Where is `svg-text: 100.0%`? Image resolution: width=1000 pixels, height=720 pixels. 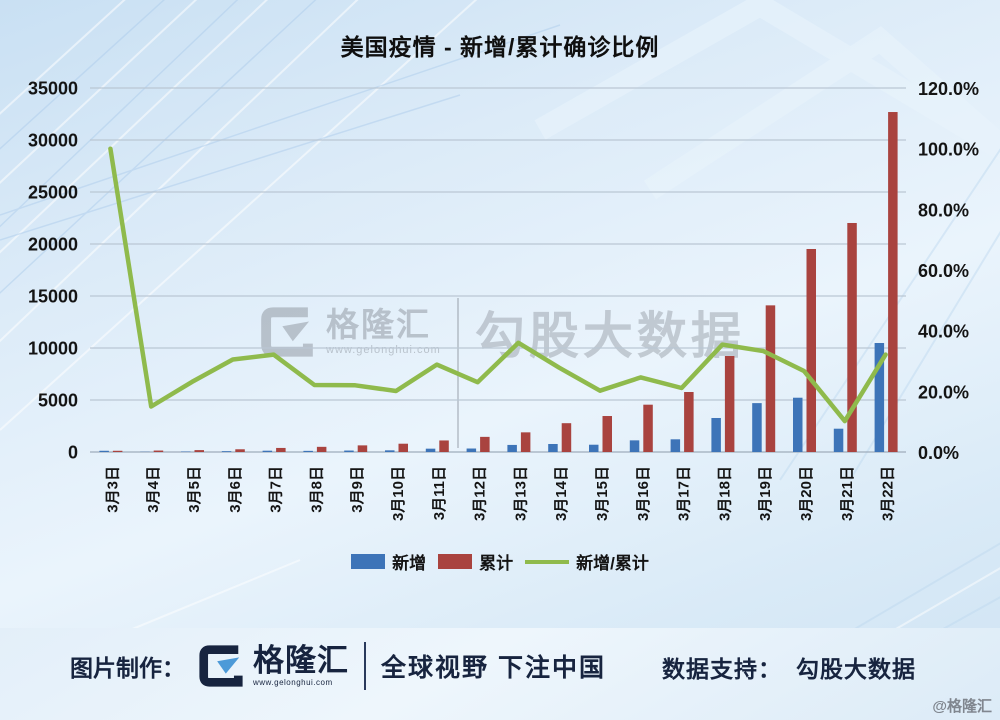 svg-text: 100.0% is located at coordinates (948, 150).